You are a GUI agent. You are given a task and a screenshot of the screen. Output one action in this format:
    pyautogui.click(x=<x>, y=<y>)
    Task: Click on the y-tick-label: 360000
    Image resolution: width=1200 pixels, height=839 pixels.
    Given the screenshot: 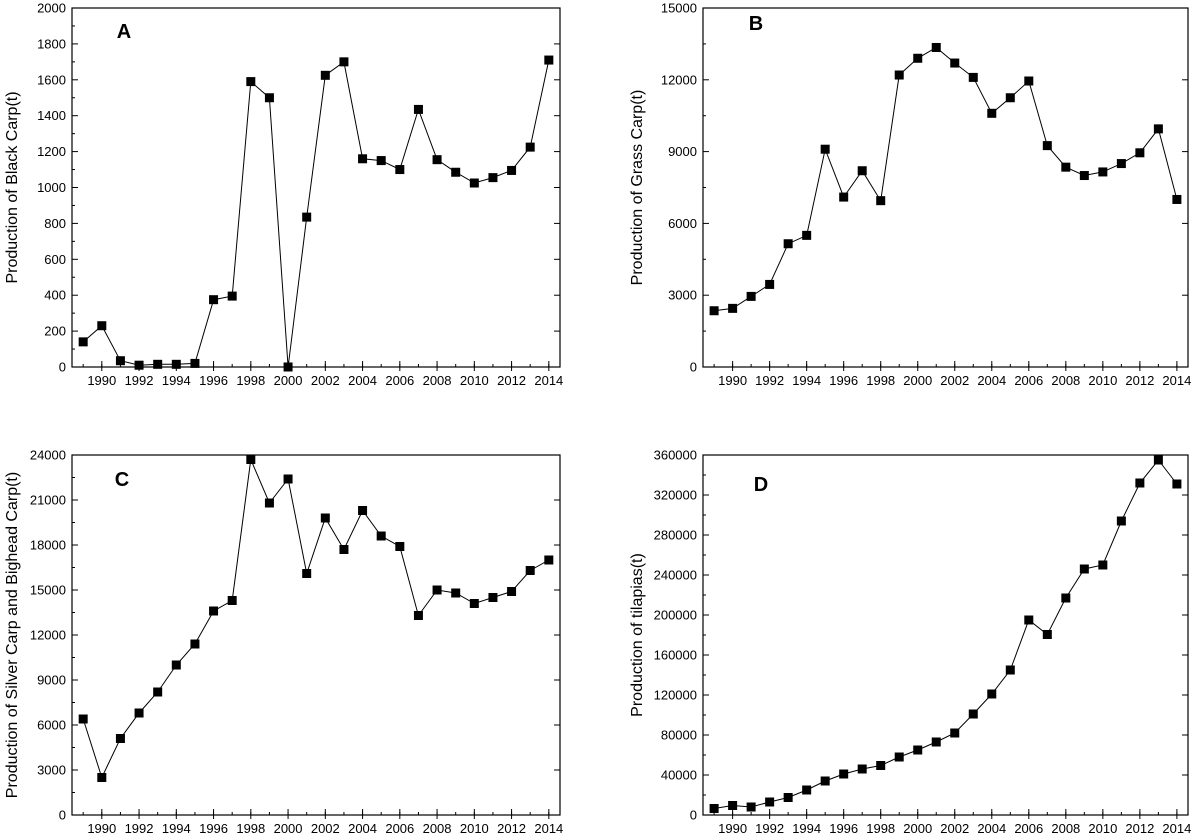 What is the action you would take?
    pyautogui.click(x=675, y=455)
    